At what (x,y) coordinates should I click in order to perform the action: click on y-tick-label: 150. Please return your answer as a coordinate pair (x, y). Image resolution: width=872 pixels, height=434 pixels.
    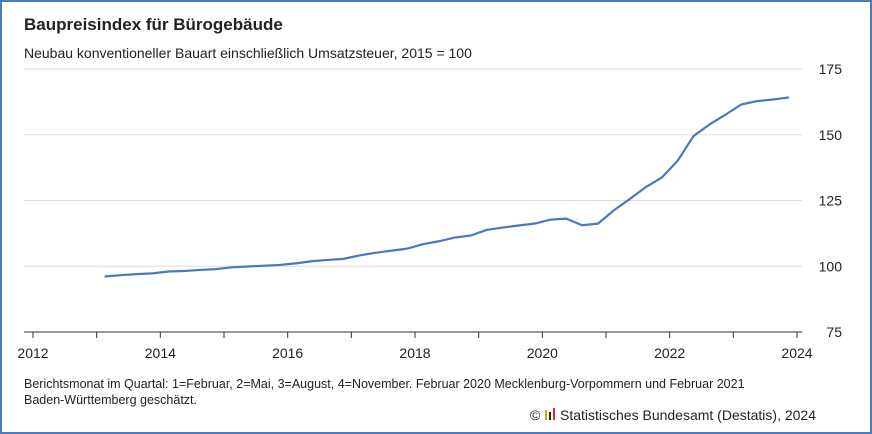
    Looking at the image, I should click on (831, 135).